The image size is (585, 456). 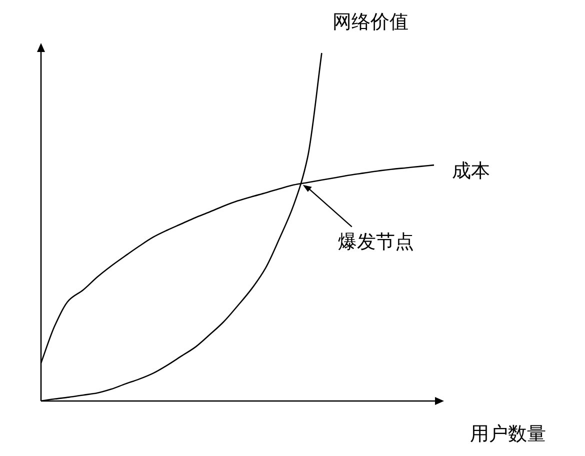 I want to click on series-label: 成本, so click(x=471, y=171).